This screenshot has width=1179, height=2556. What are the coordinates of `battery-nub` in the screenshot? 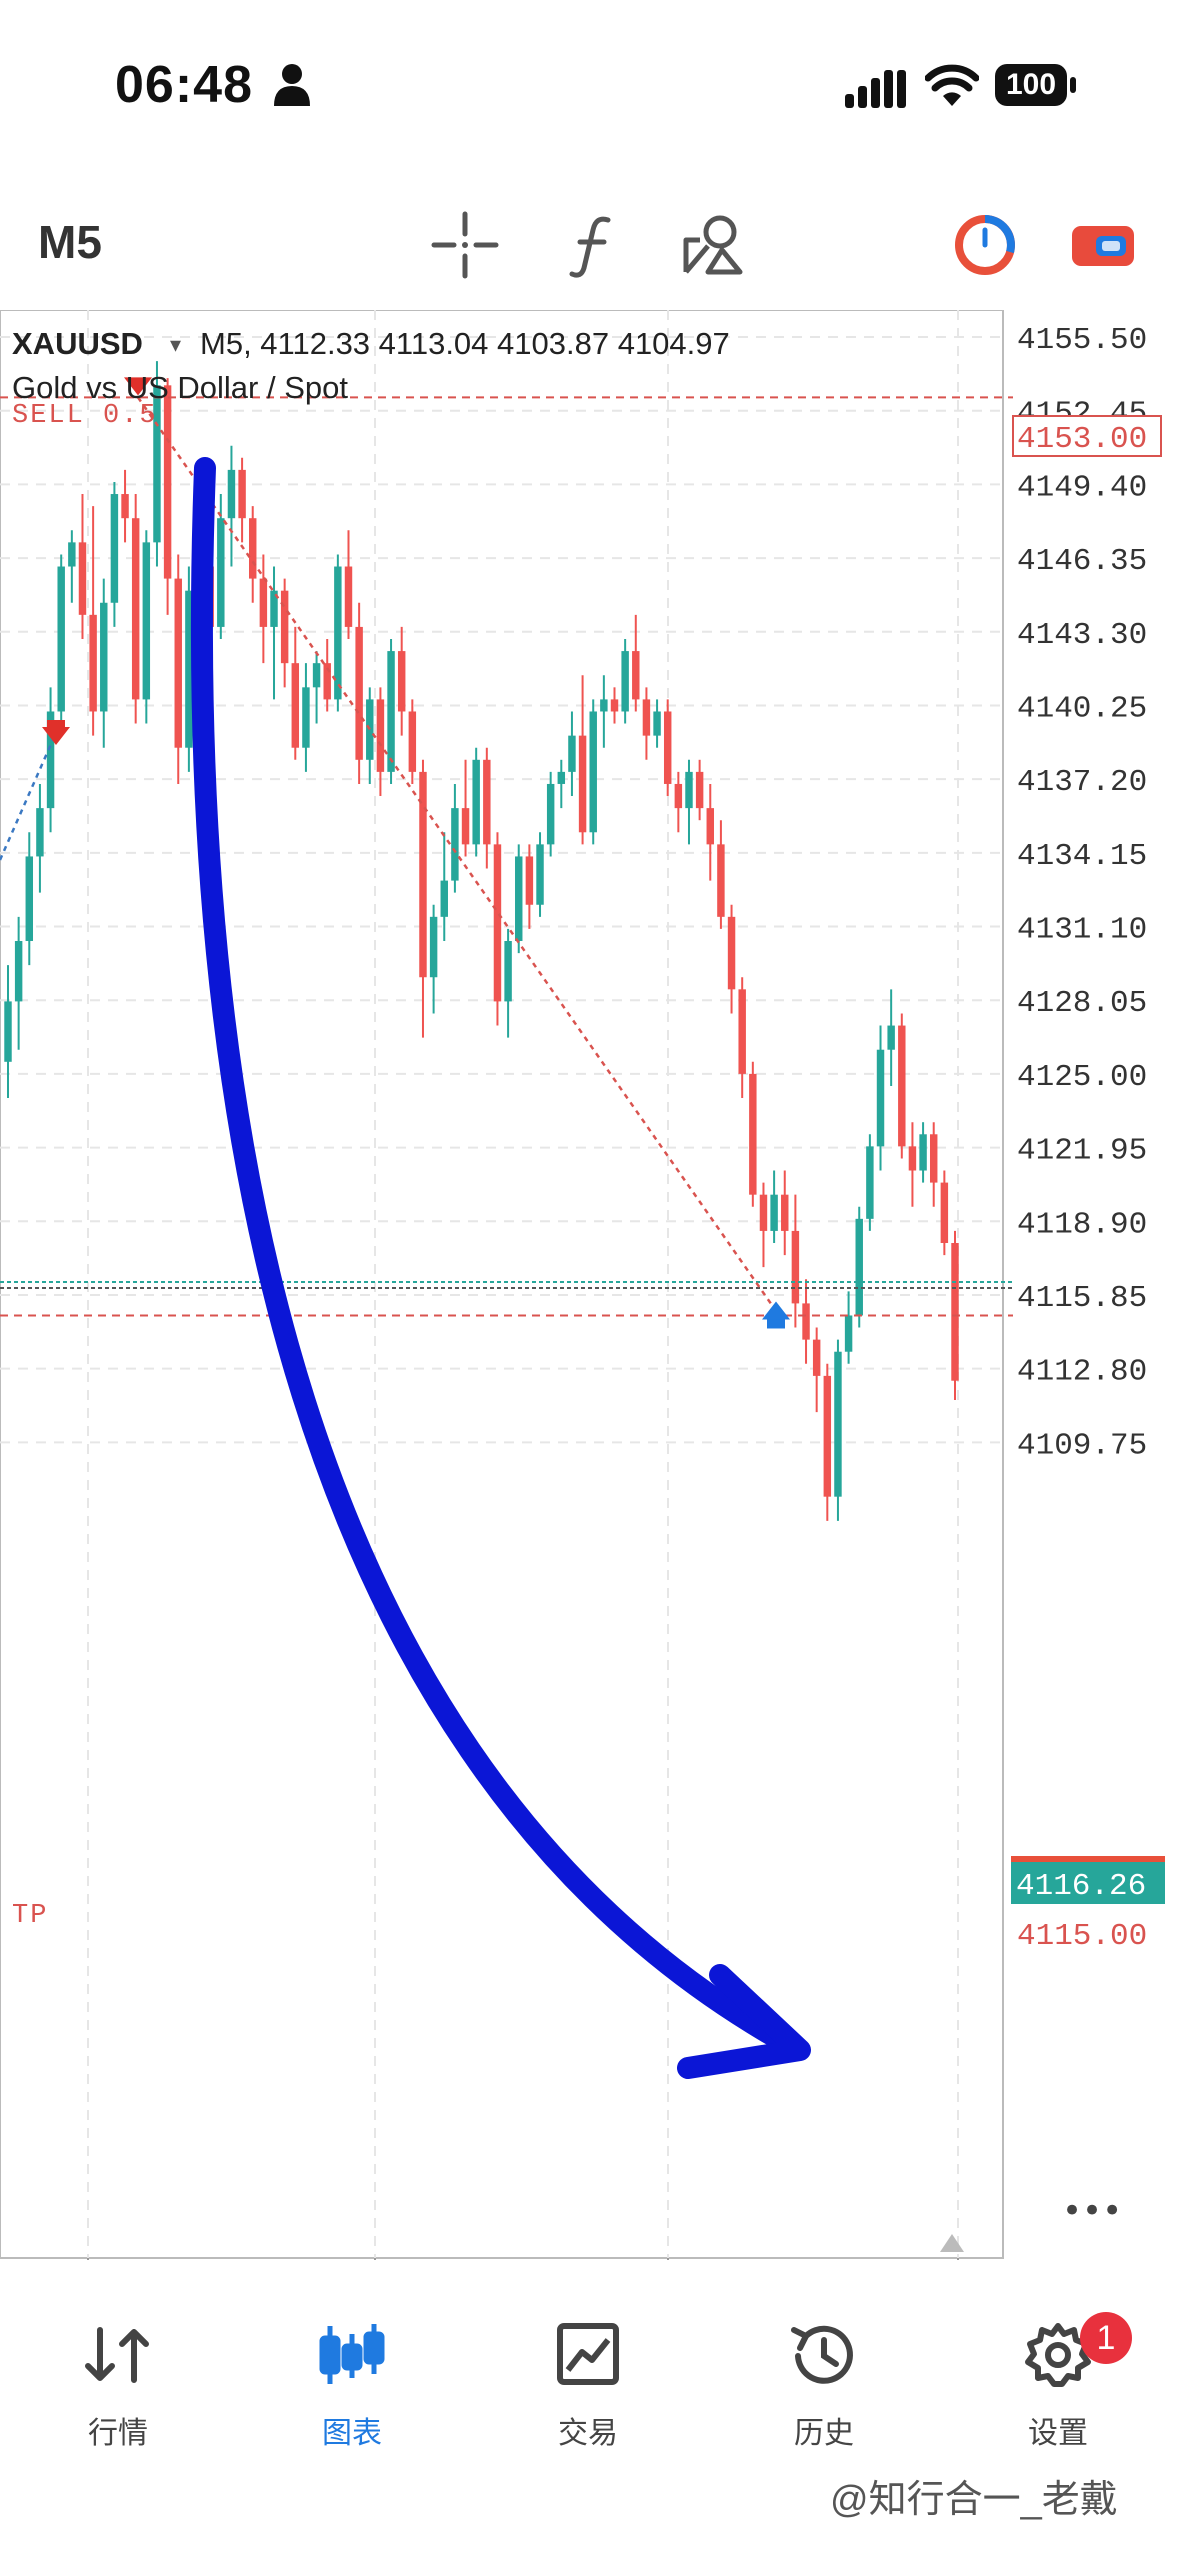 It's located at (1073, 85).